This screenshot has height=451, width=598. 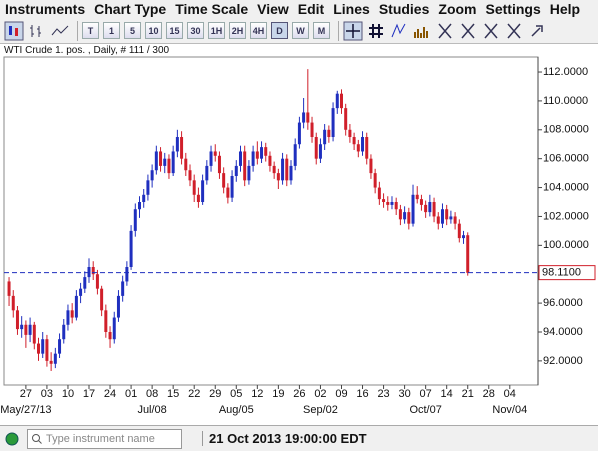 What do you see at coordinates (100, 438) in the screenshot?
I see `search-placeholder: Type instrument name` at bounding box center [100, 438].